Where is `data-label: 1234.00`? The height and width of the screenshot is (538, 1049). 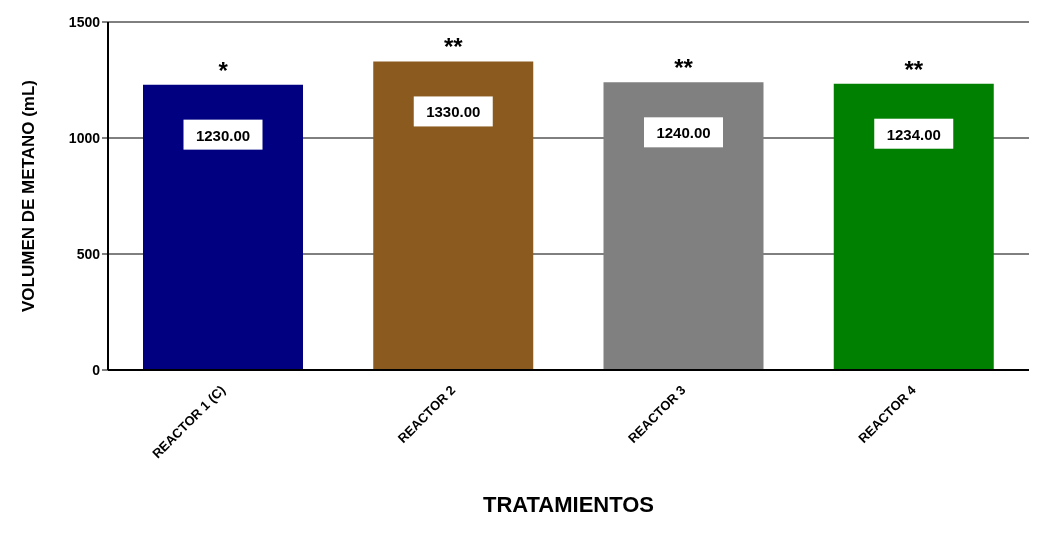 data-label: 1234.00 is located at coordinates (913, 134).